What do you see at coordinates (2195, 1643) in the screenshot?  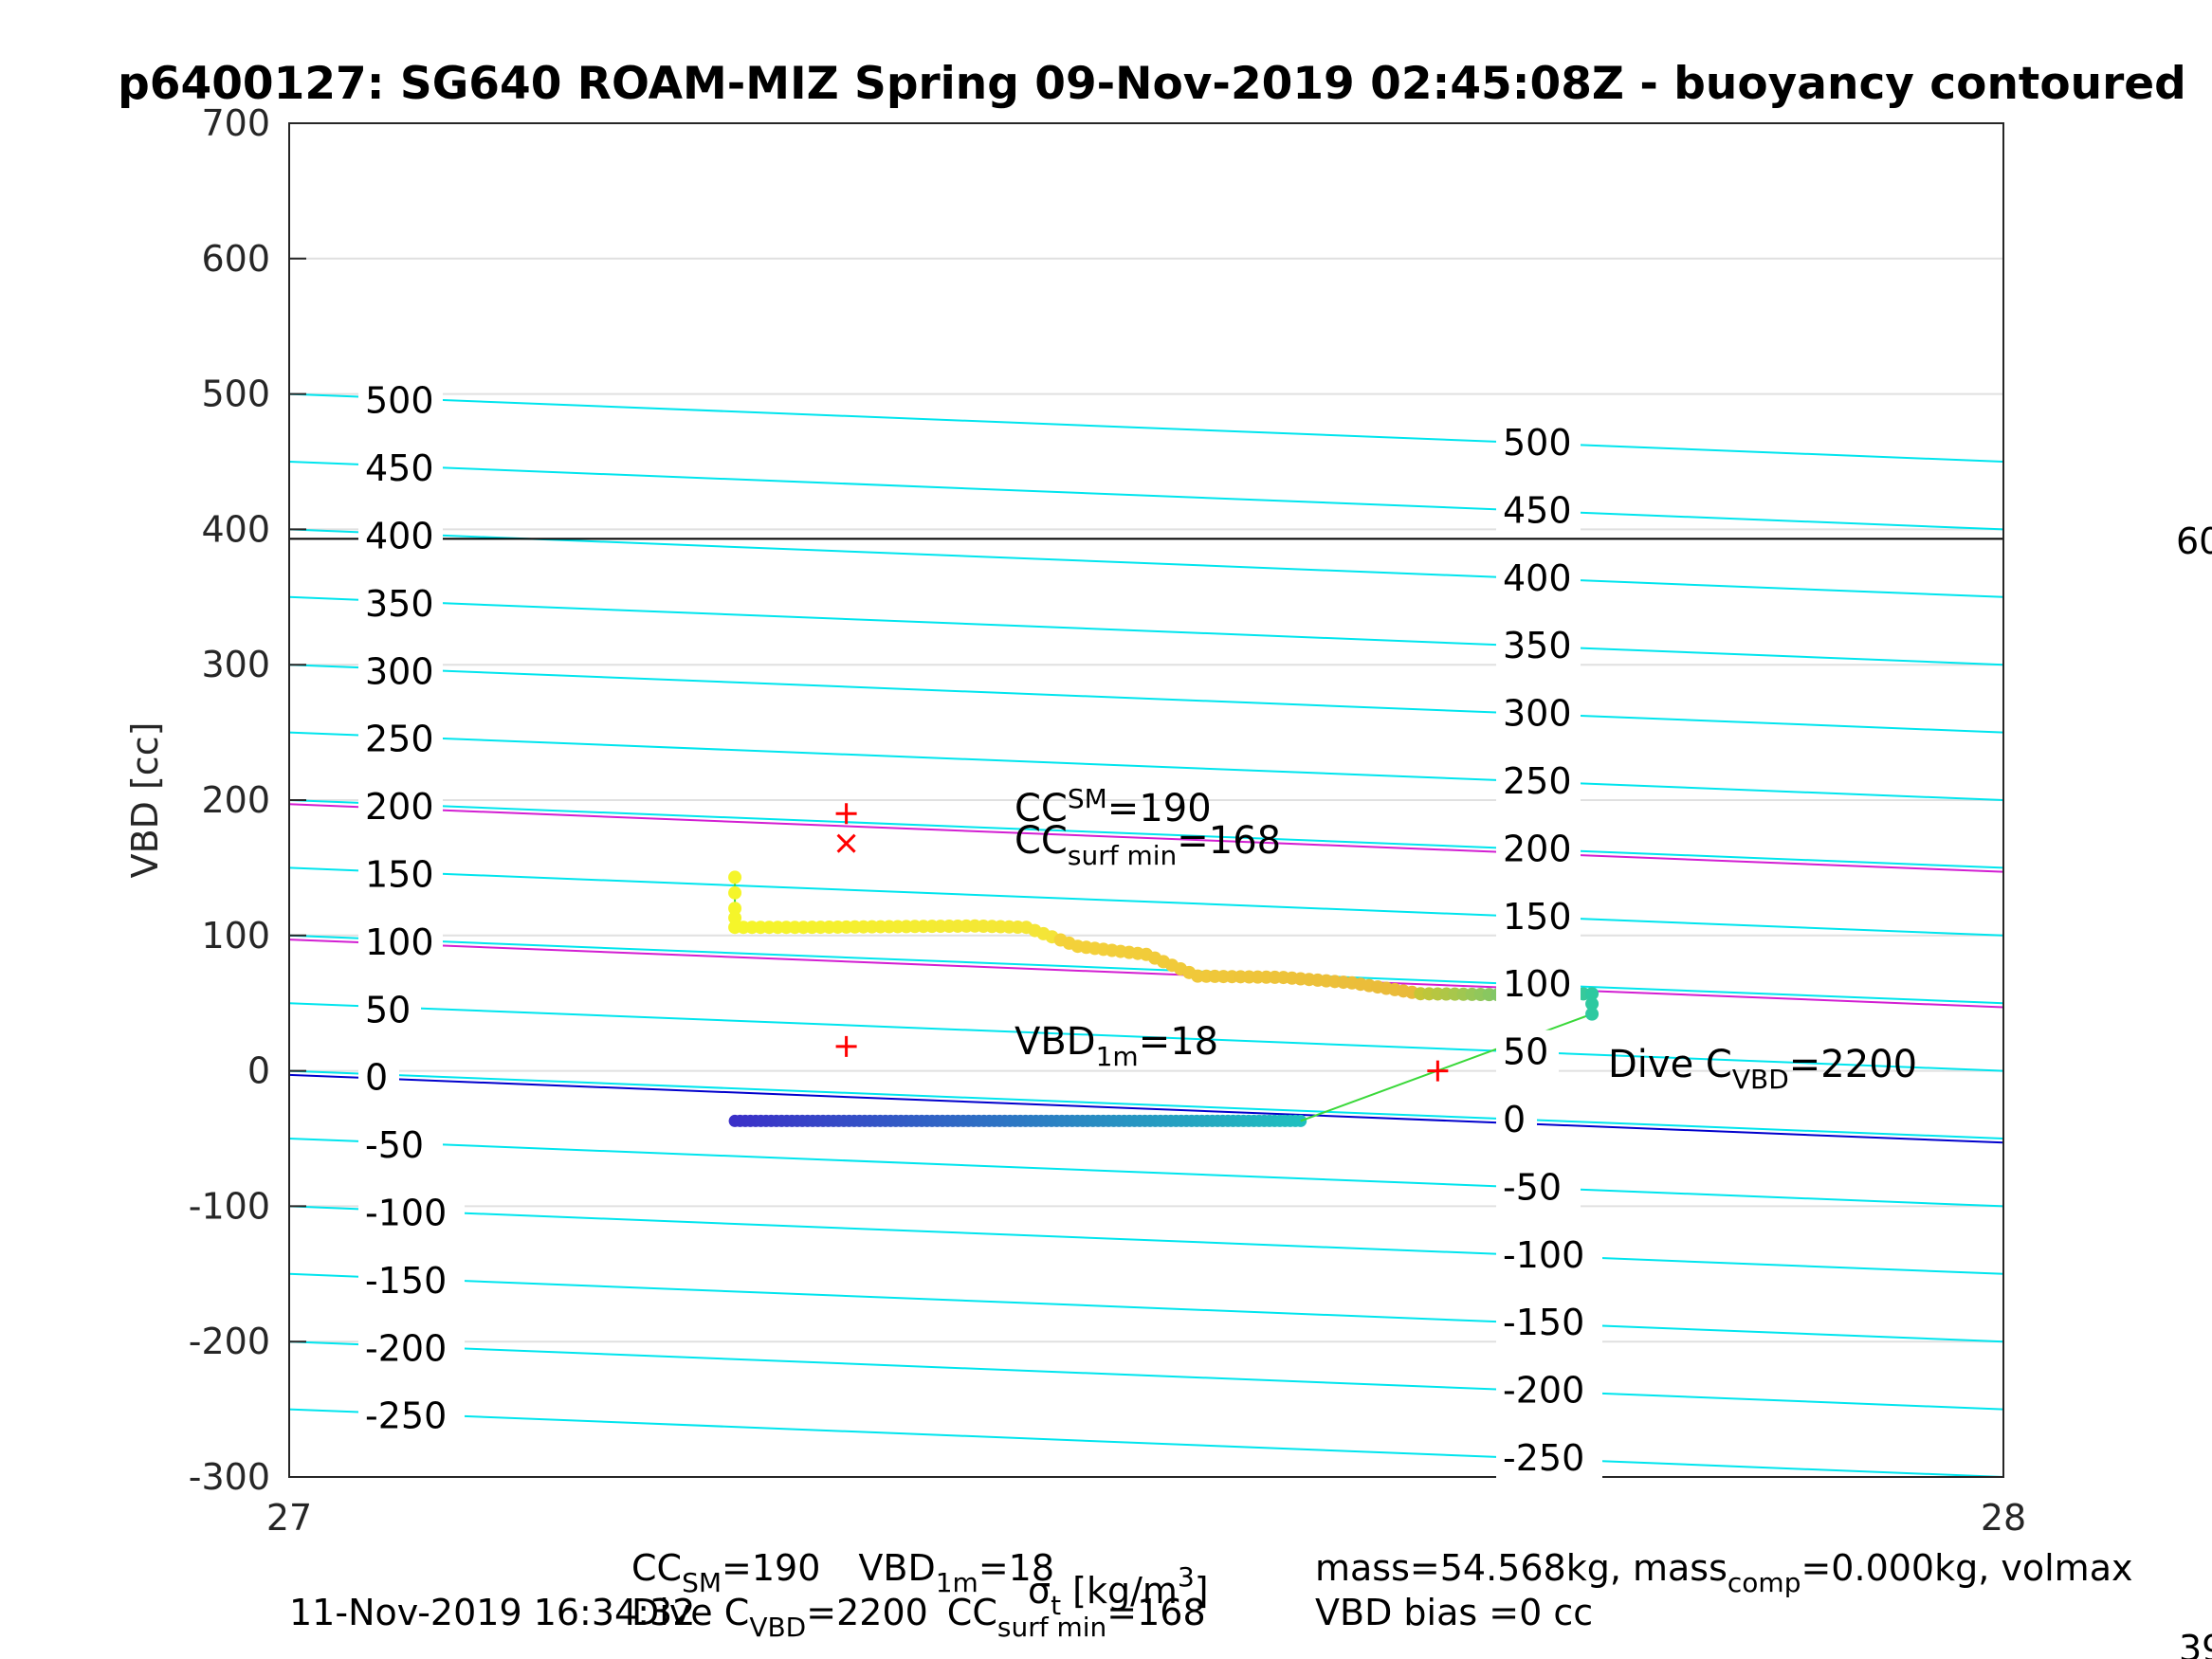 I see `right-edge-label-bottom: 39` at bounding box center [2195, 1643].